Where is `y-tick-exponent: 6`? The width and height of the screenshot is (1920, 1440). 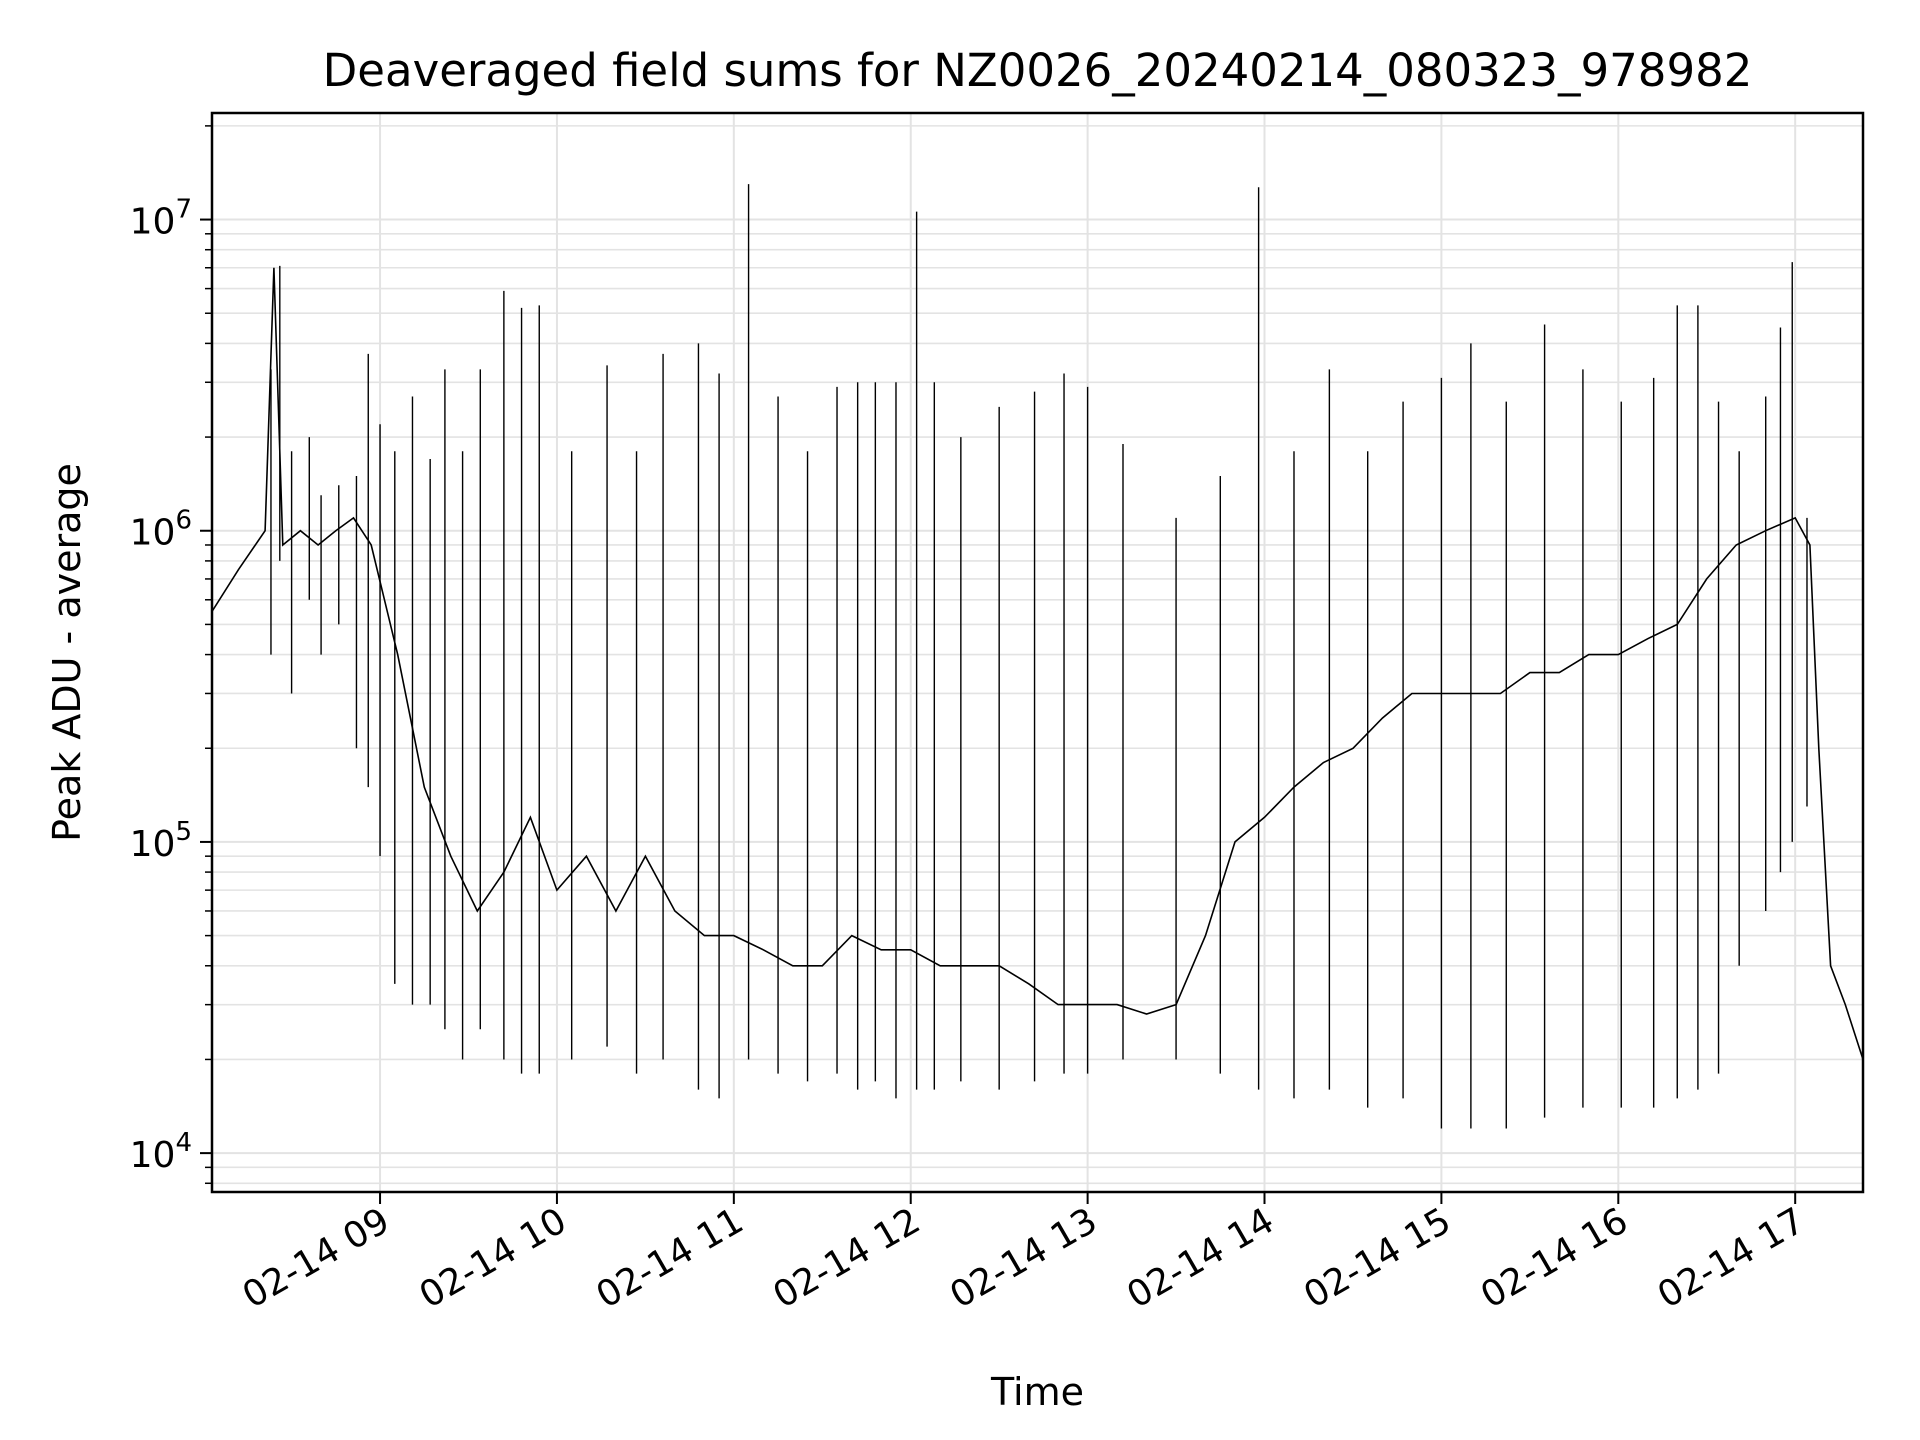
y-tick-exponent: 6 is located at coordinates (183, 521).